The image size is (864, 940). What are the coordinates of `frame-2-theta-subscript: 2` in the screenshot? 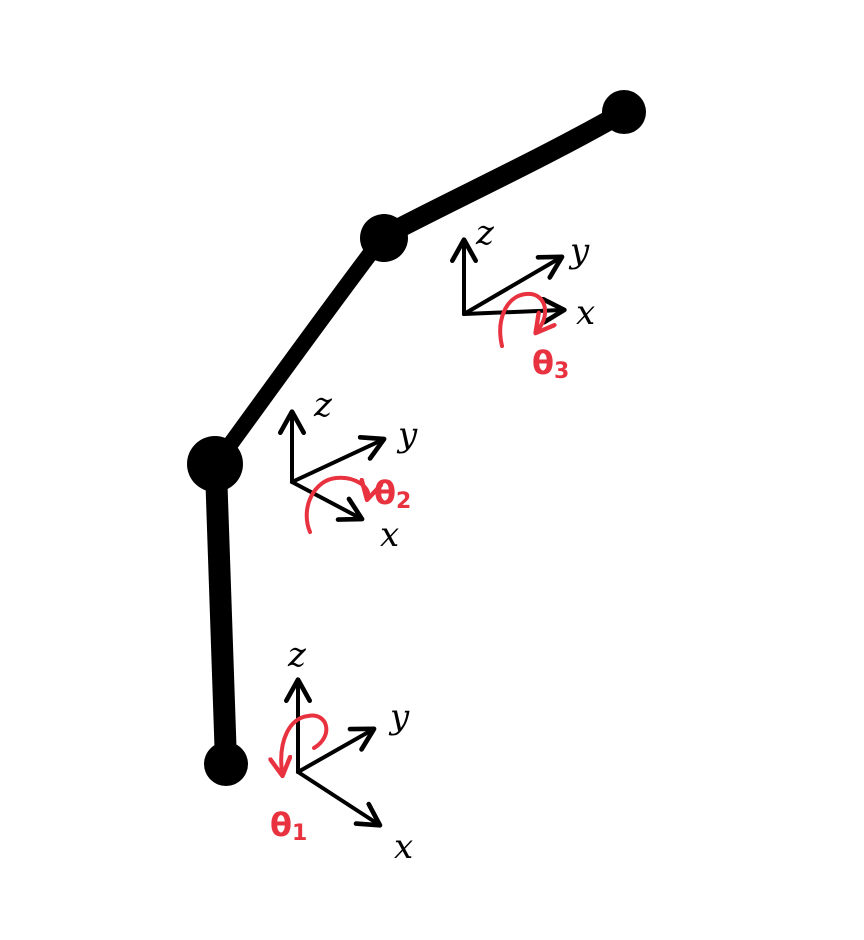 It's located at (403, 501).